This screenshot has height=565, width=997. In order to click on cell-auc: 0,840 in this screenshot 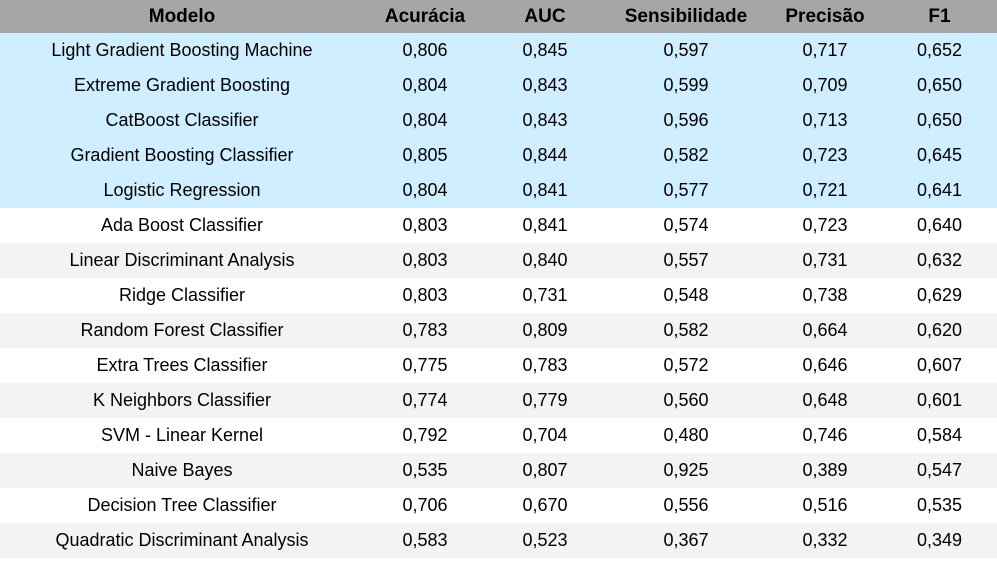, I will do `click(545, 260)`.